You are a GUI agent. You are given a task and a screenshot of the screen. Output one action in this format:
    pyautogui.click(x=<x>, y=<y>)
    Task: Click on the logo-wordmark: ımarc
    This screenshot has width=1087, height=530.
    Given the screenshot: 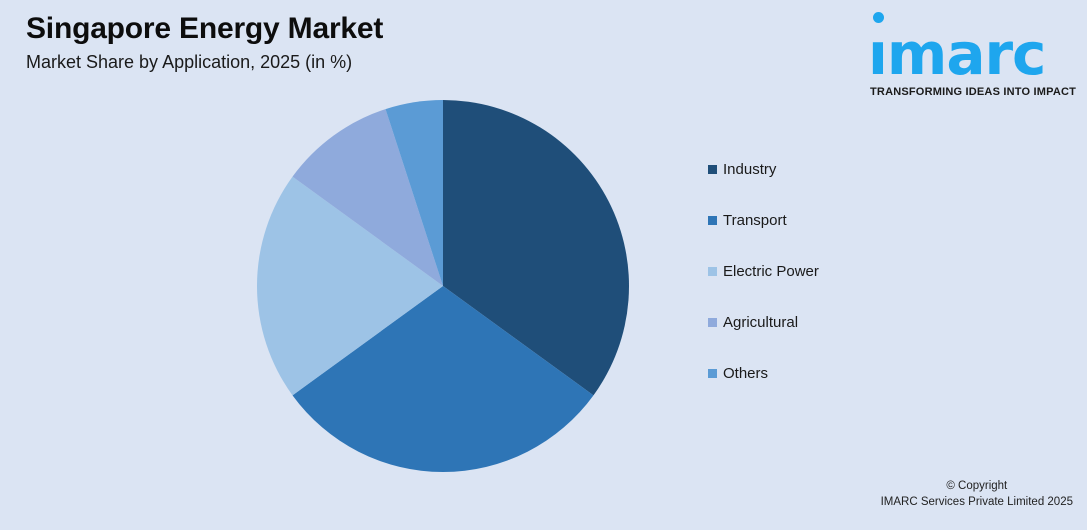 What is the action you would take?
    pyautogui.click(x=957, y=54)
    